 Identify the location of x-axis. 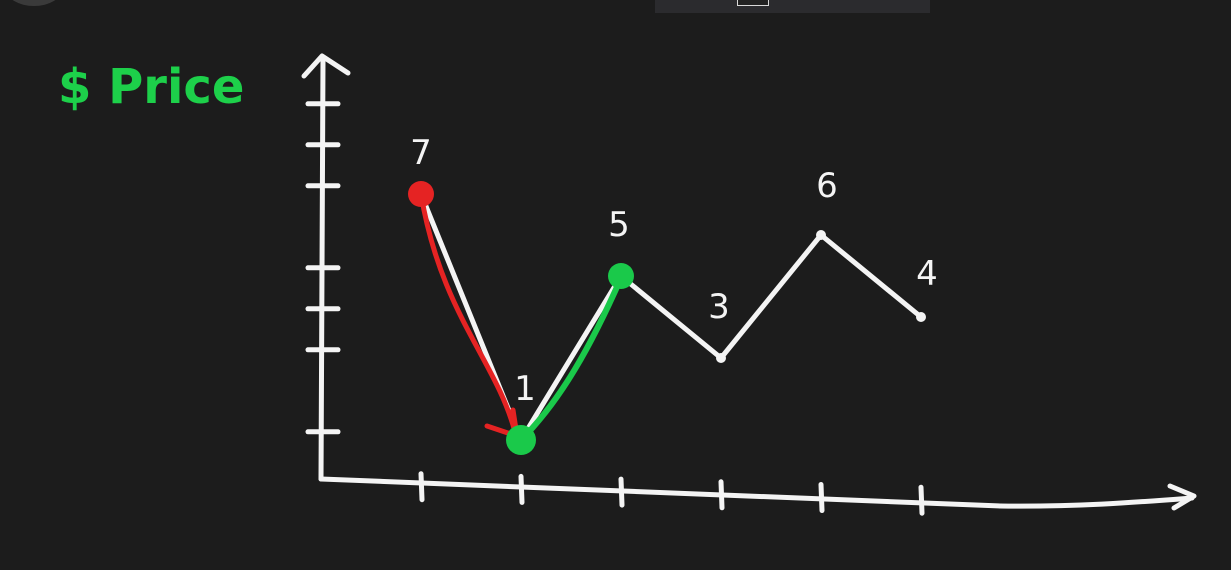
(756, 492).